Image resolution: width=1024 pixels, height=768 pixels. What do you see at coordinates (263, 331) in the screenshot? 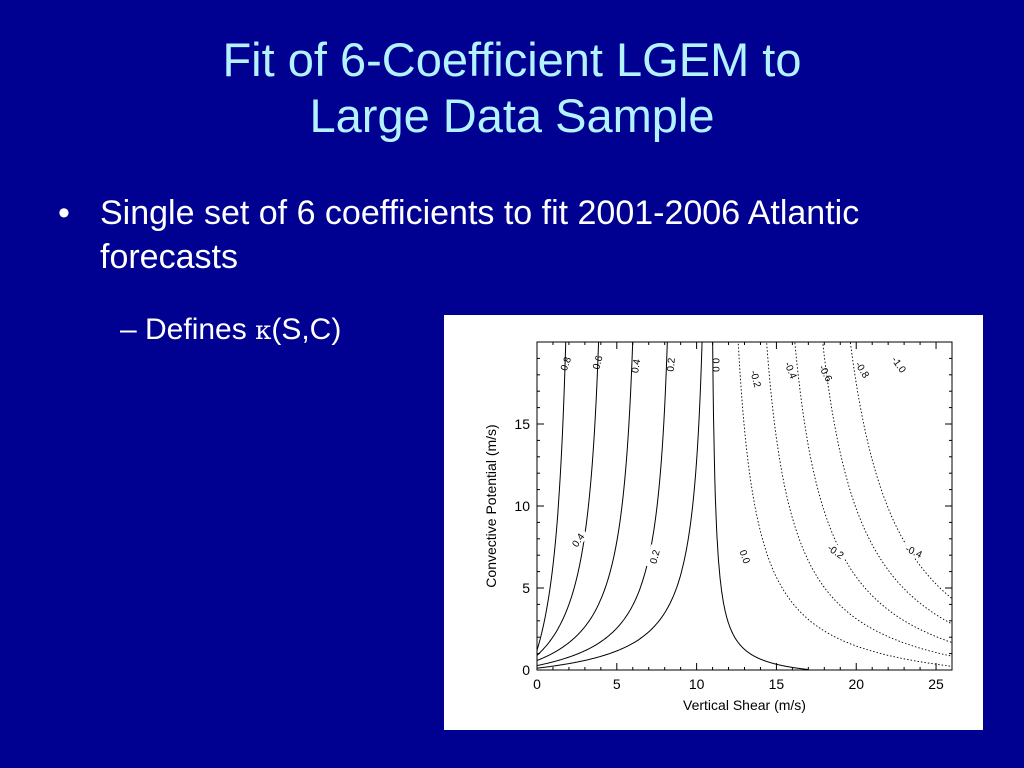
I see `kappa-symbol: κ` at bounding box center [263, 331].